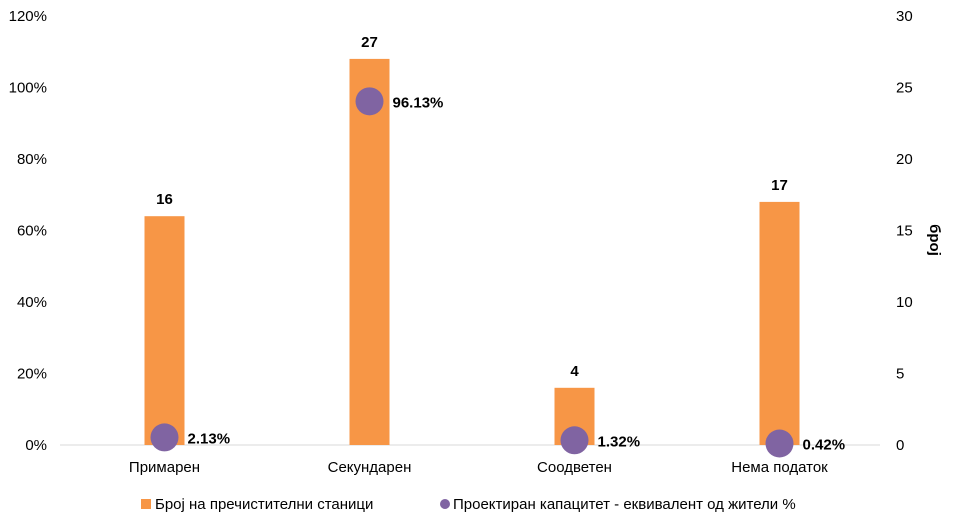  What do you see at coordinates (32, 159) in the screenshot?
I see `left-tick-label: 80%` at bounding box center [32, 159].